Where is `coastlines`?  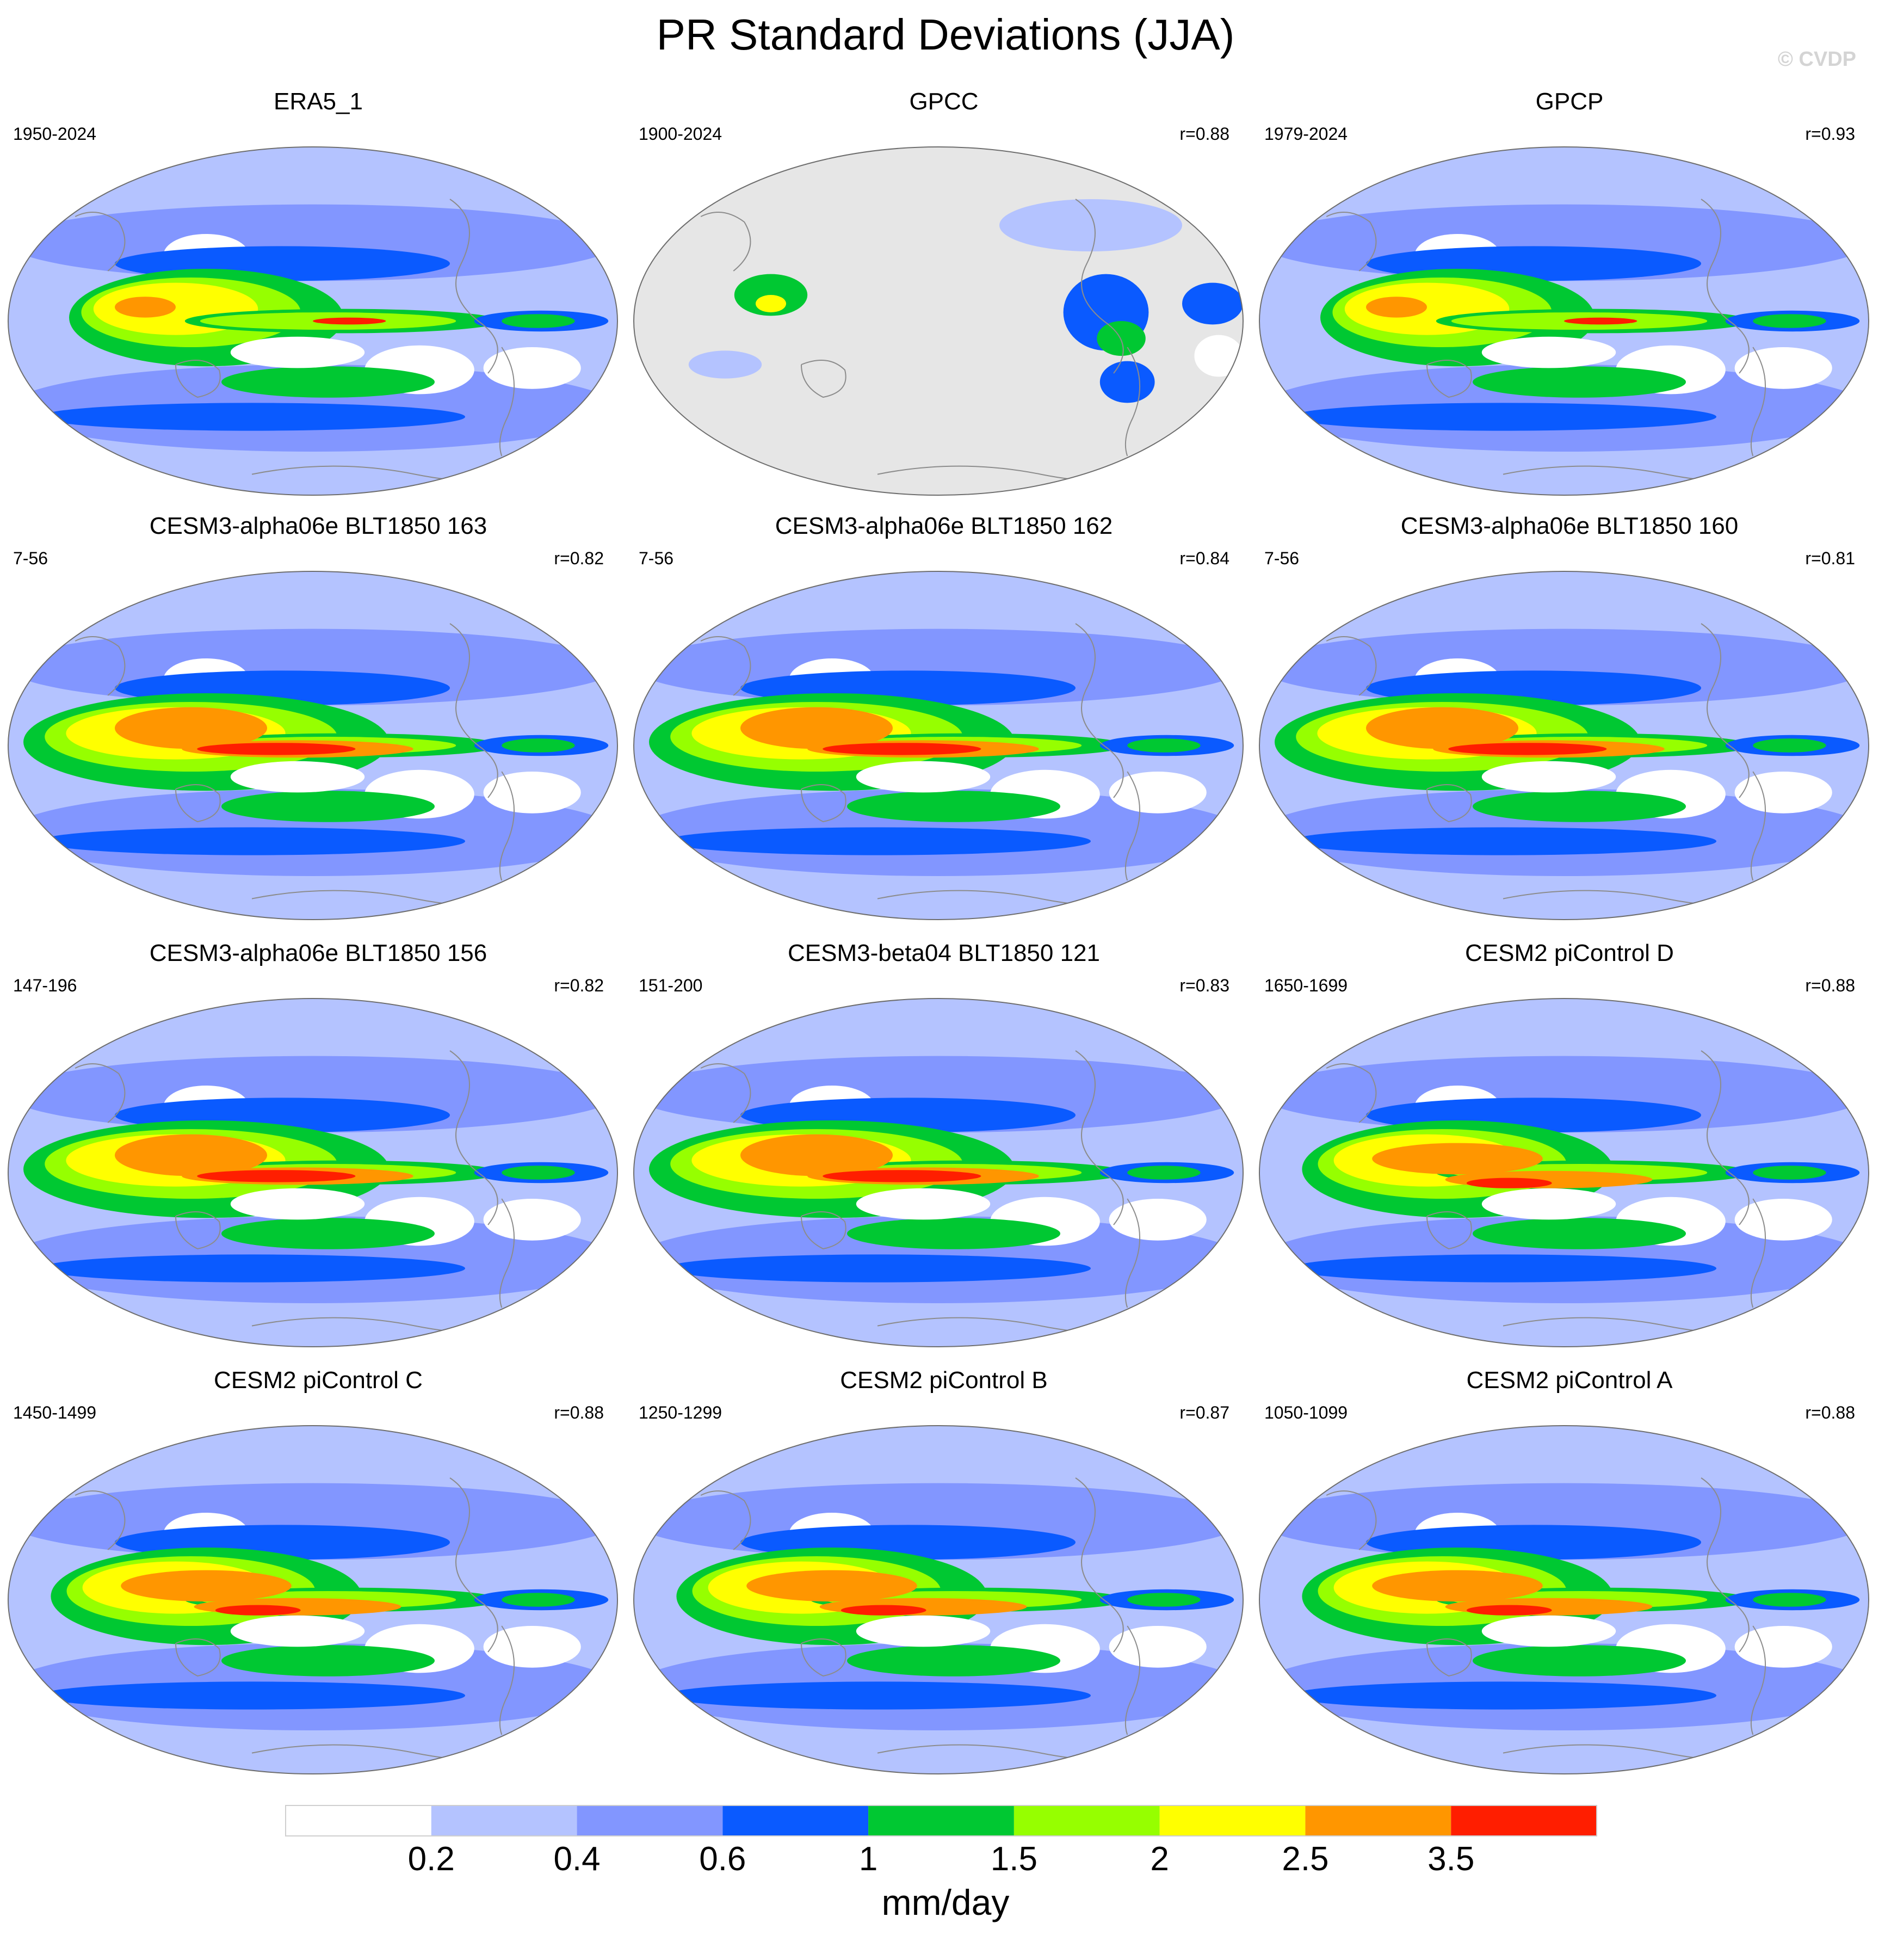
coastlines is located at coordinates (952, 765).